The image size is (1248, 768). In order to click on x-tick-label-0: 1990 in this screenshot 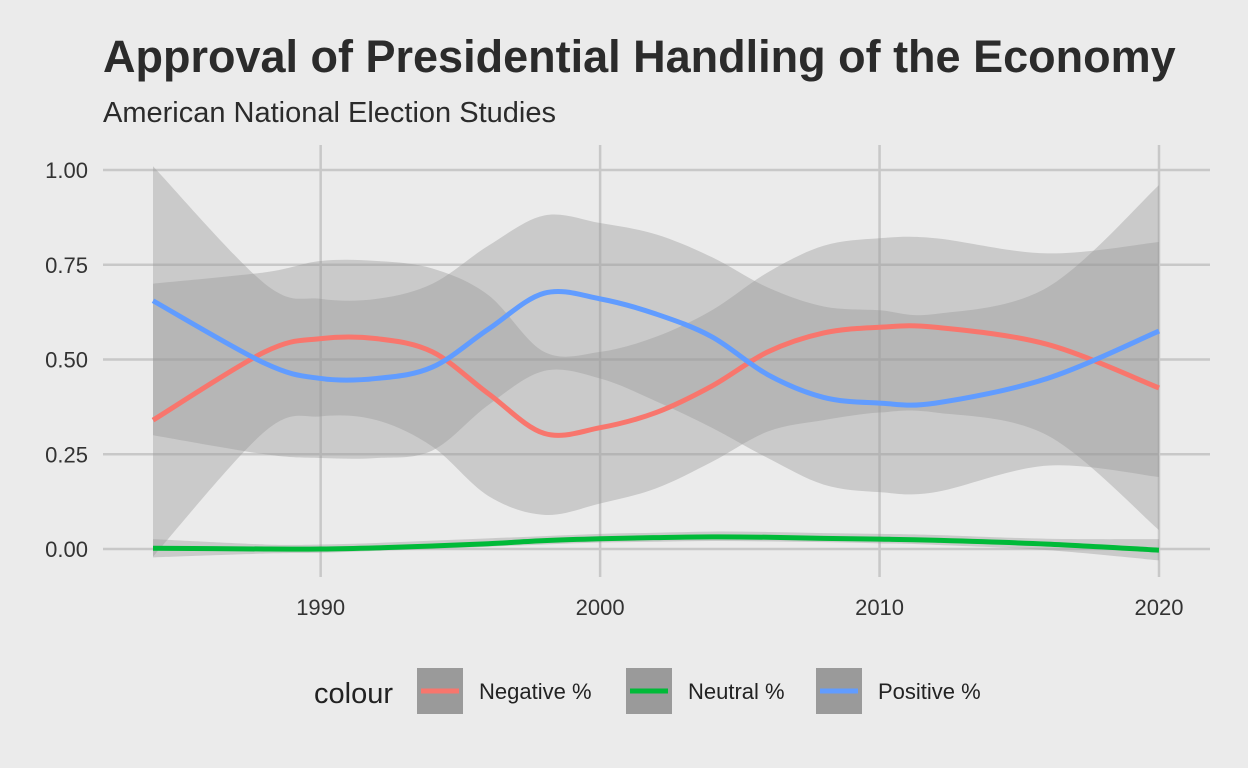, I will do `click(320, 607)`.